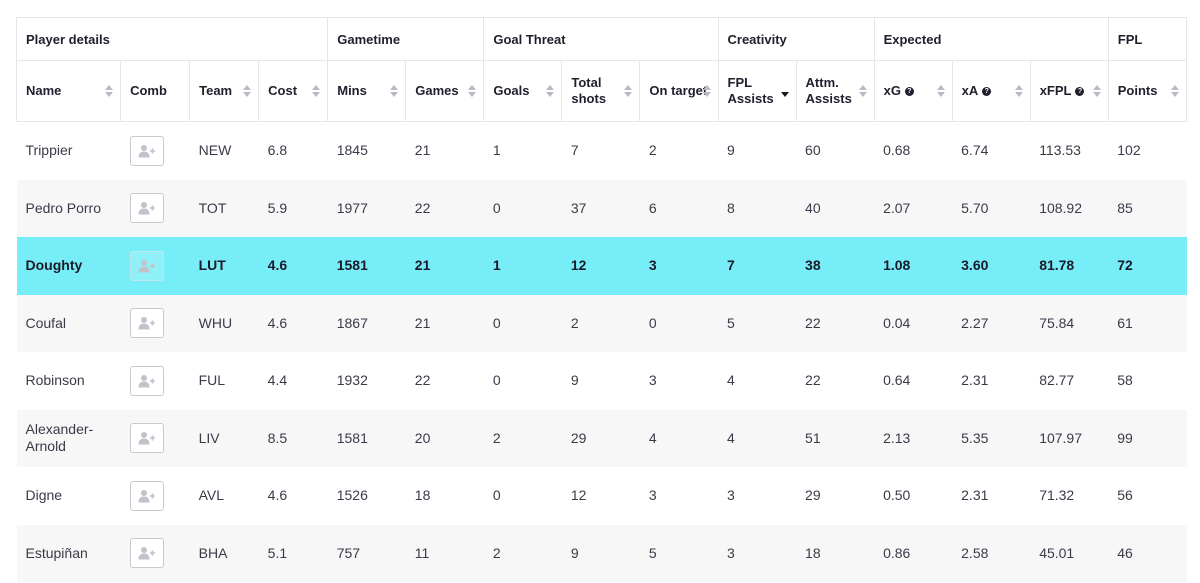  Describe the element at coordinates (68, 266) in the screenshot. I see `cell-name: Doughty` at that location.